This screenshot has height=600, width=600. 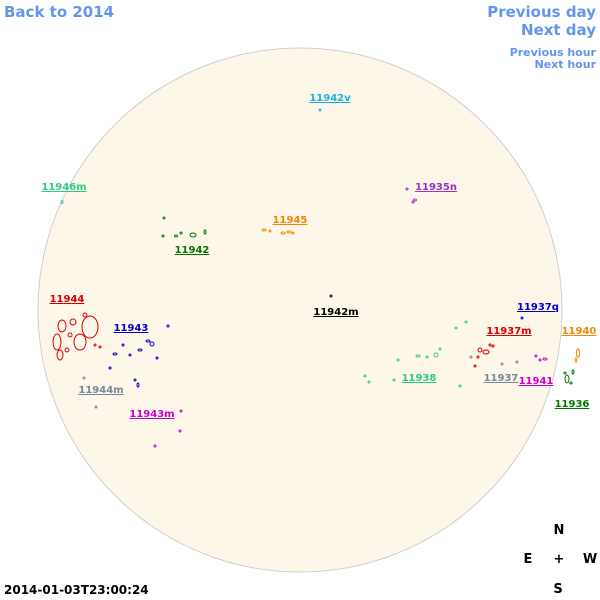 What do you see at coordinates (100, 390) in the screenshot?
I see `region-label: 11944m` at bounding box center [100, 390].